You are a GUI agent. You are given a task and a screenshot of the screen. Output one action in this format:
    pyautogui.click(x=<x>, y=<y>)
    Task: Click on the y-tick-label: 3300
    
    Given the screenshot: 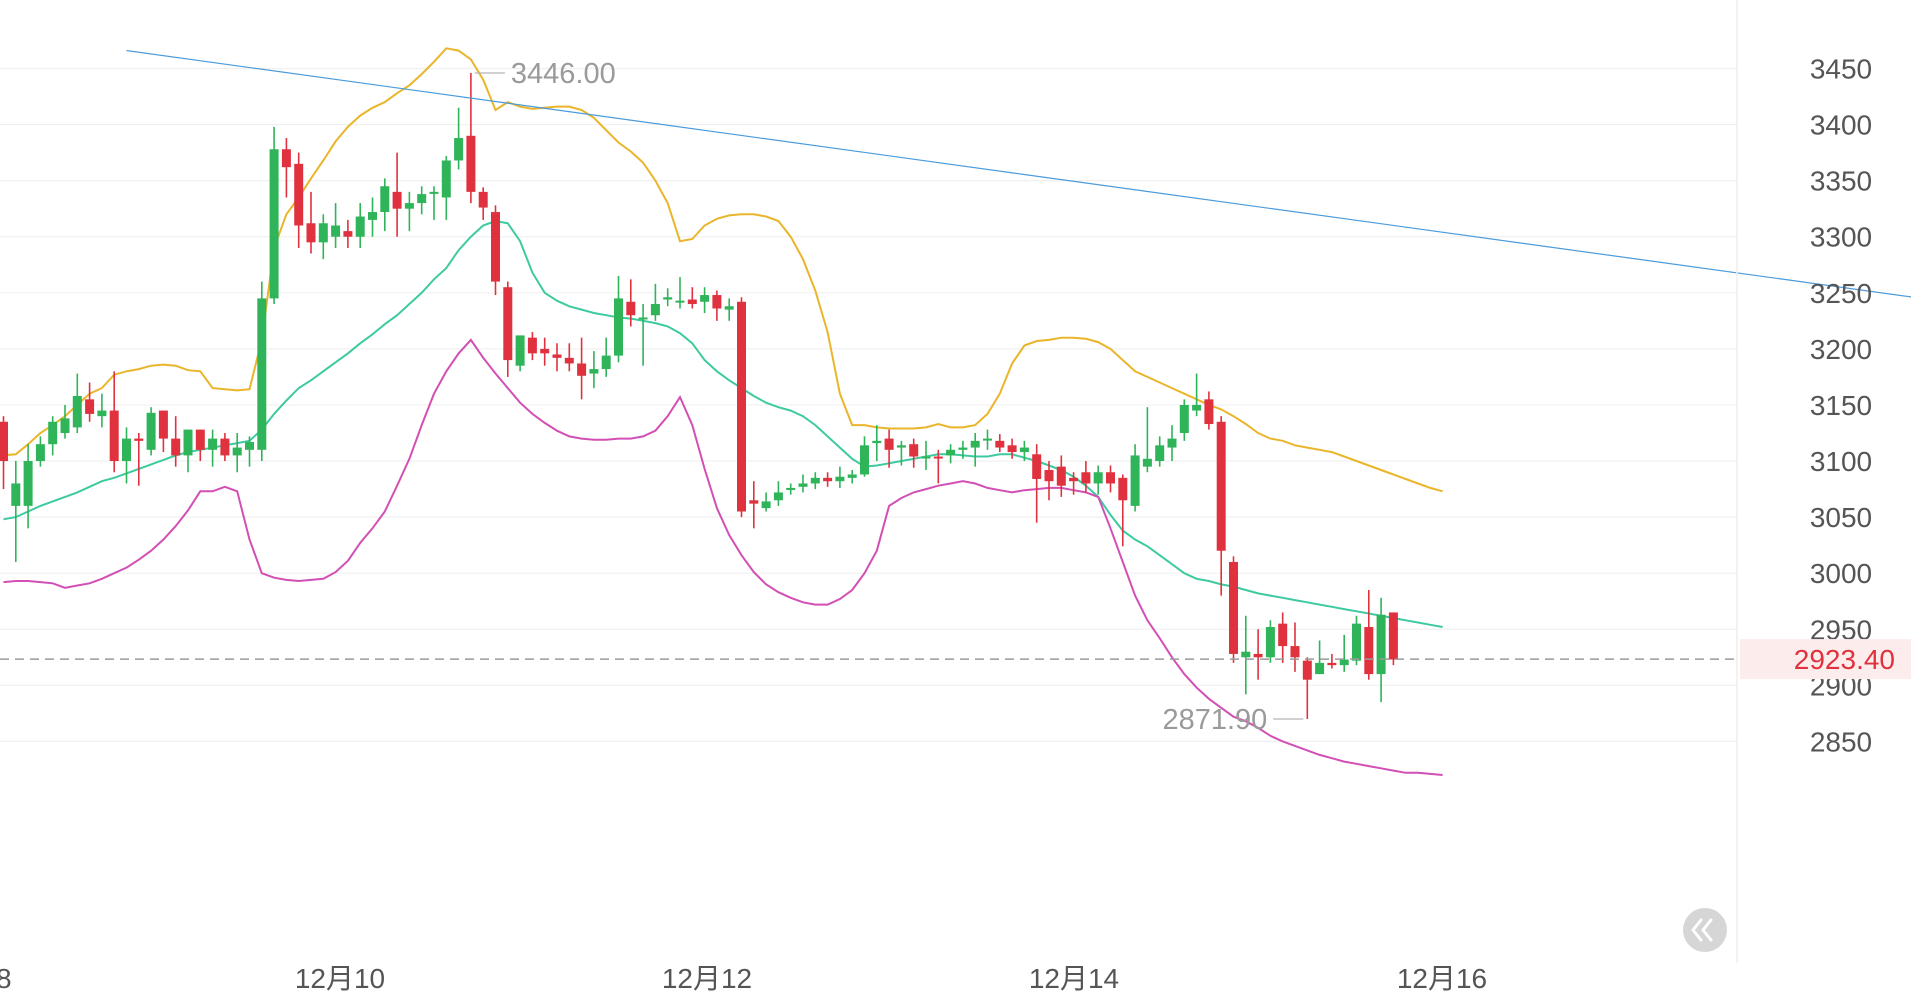 What is the action you would take?
    pyautogui.click(x=1841, y=237)
    